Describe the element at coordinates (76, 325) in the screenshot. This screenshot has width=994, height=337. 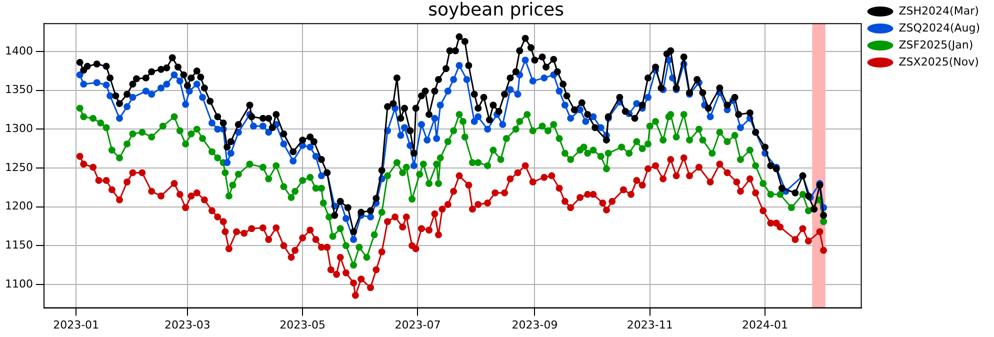
I see `x-tick-label: 2023-01` at that location.